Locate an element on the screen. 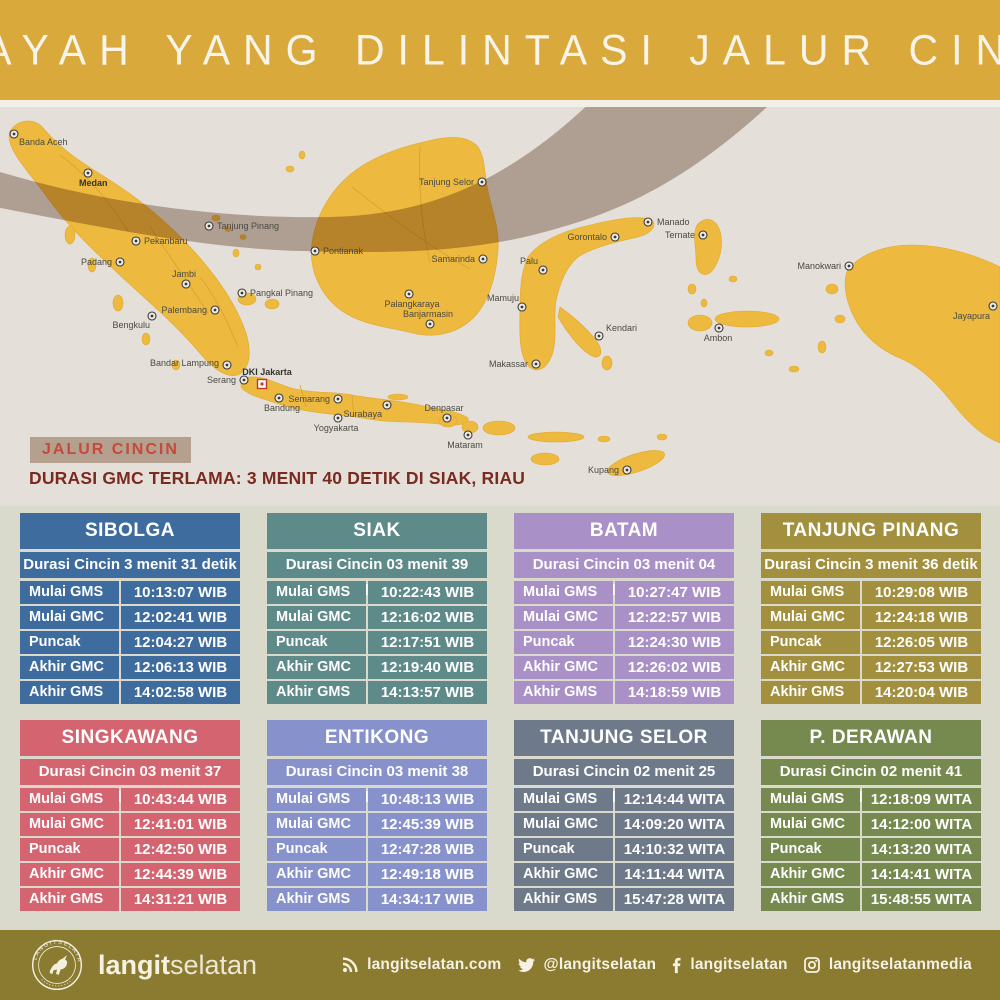 The image size is (1000, 1000). table-row: Akhir GMS 14:34:17 WIB is located at coordinates (377, 899).